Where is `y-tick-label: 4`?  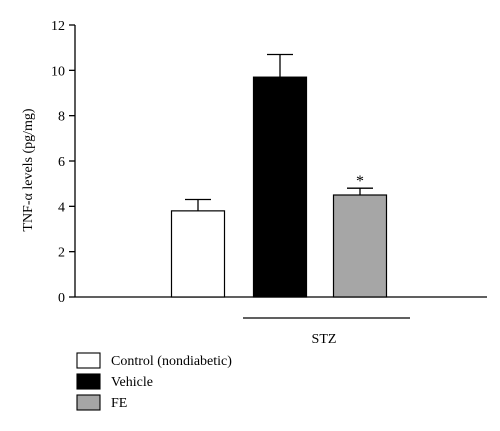 y-tick-label: 4 is located at coordinates (61, 207).